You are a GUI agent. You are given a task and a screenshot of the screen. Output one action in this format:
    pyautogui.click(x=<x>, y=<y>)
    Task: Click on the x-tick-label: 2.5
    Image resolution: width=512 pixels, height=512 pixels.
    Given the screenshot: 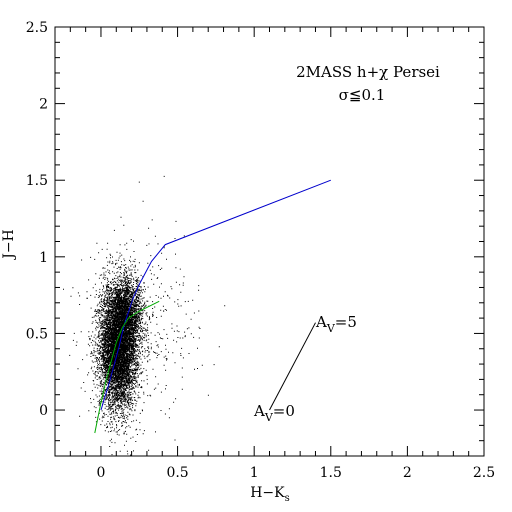 What is the action you would take?
    pyautogui.click(x=484, y=473)
    